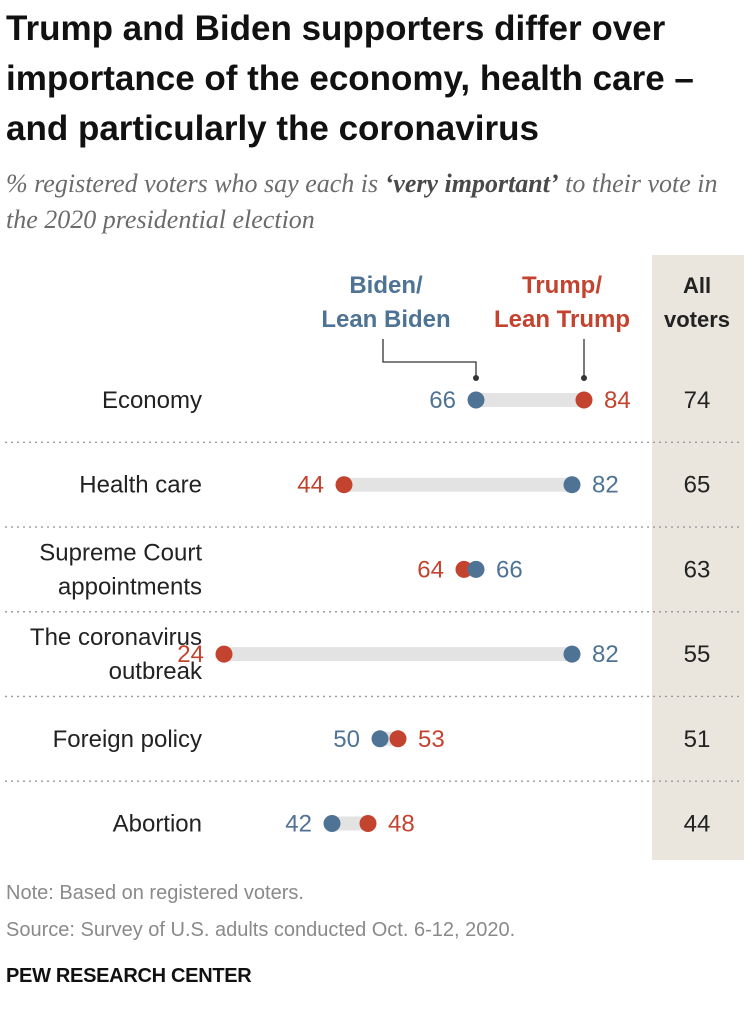 This screenshot has width=750, height=1024. What do you see at coordinates (129, 976) in the screenshot?
I see `brand-logo-text: PEW RESEARCH CENTER` at bounding box center [129, 976].